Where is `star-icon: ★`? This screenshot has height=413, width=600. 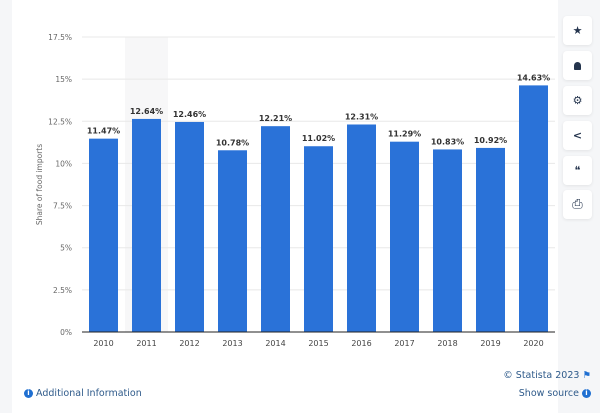
star-icon: ★ is located at coordinates (577, 30).